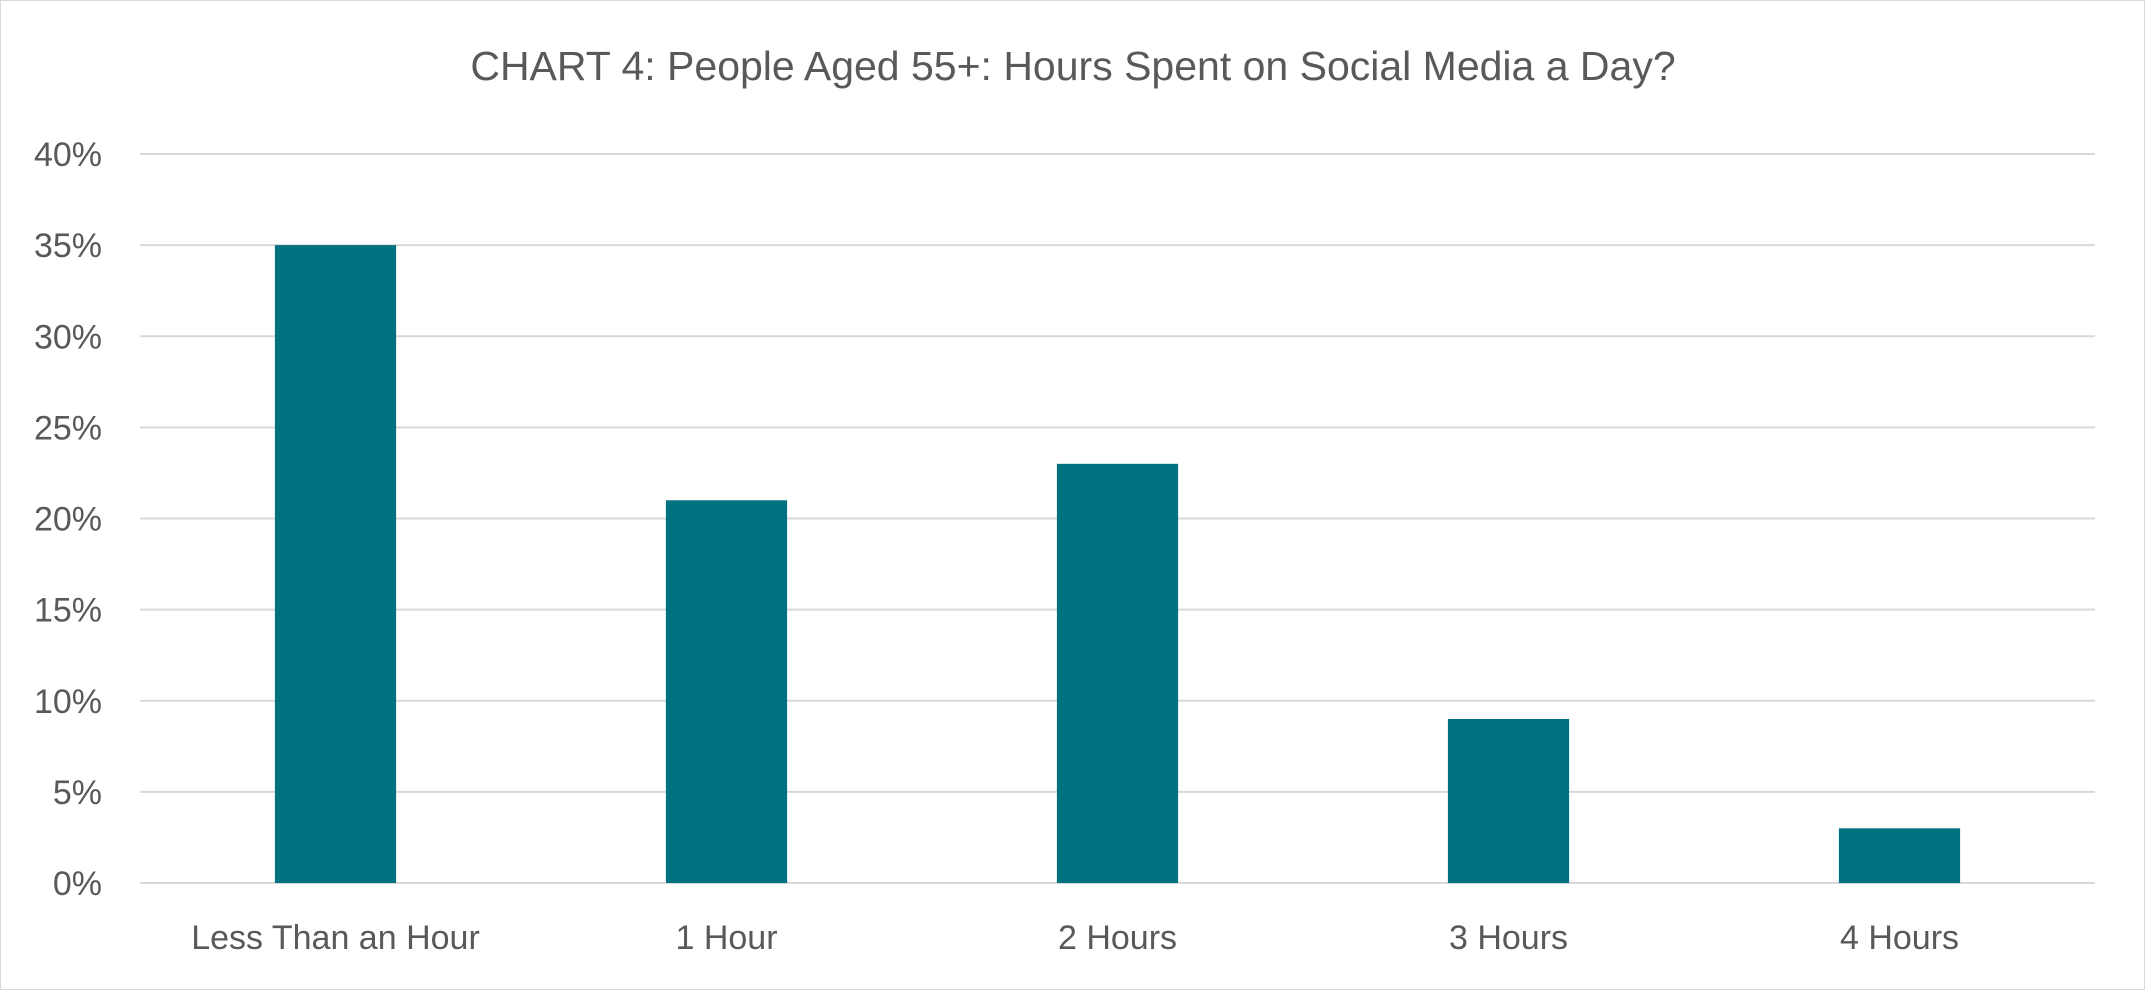 The image size is (2147, 992). What do you see at coordinates (68, 428) in the screenshot?
I see `y-tick-label: 25%` at bounding box center [68, 428].